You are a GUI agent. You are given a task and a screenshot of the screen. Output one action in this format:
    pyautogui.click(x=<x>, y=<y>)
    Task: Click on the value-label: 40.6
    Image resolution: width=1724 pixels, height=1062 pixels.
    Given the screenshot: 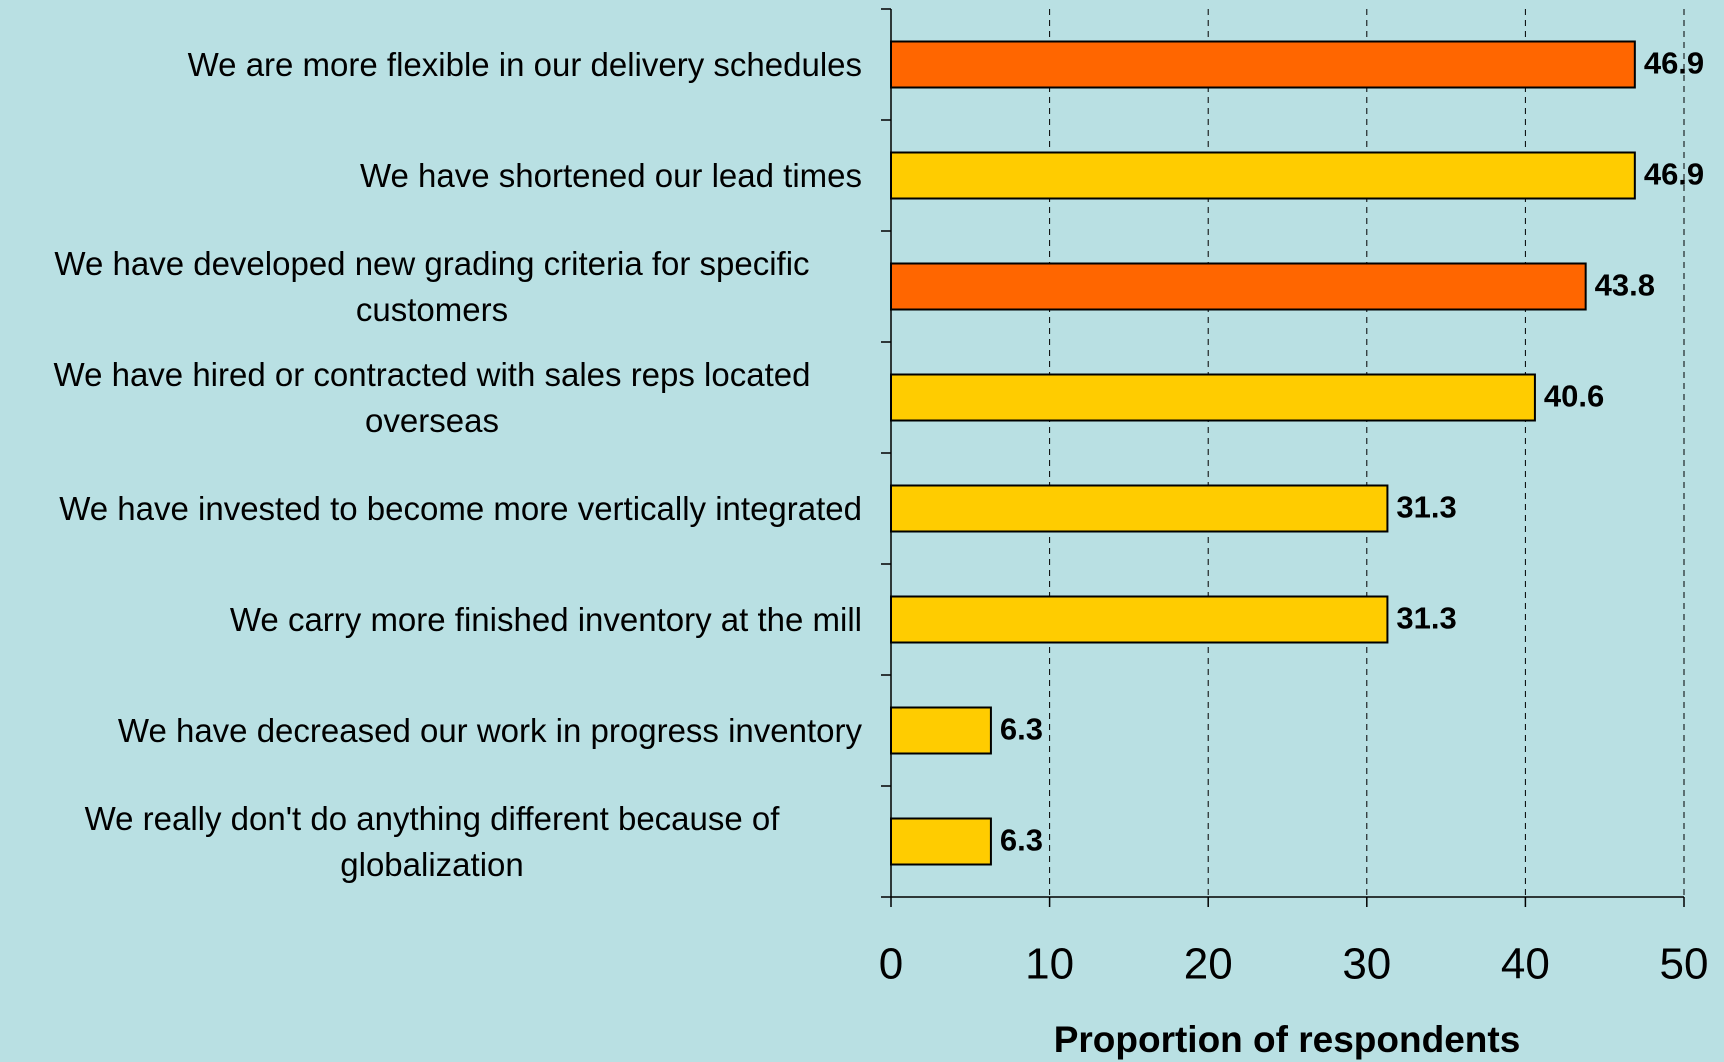 What is the action you would take?
    pyautogui.click(x=1574, y=396)
    